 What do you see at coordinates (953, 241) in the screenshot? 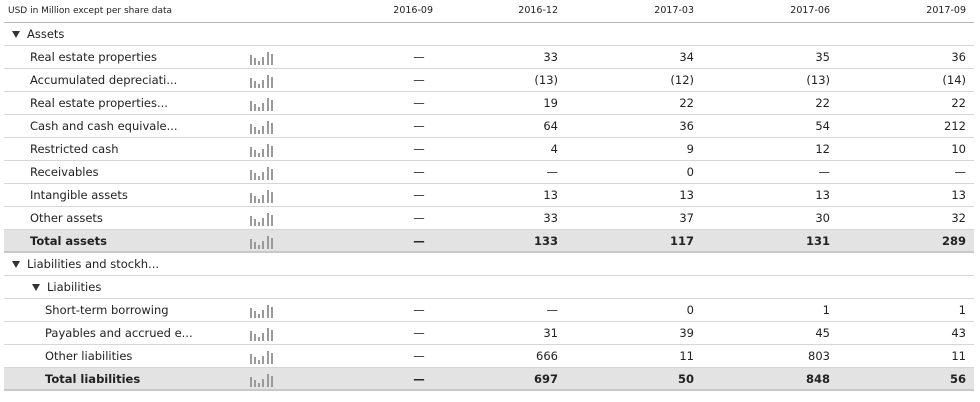
I see `cell-2017-09: 289` at bounding box center [953, 241].